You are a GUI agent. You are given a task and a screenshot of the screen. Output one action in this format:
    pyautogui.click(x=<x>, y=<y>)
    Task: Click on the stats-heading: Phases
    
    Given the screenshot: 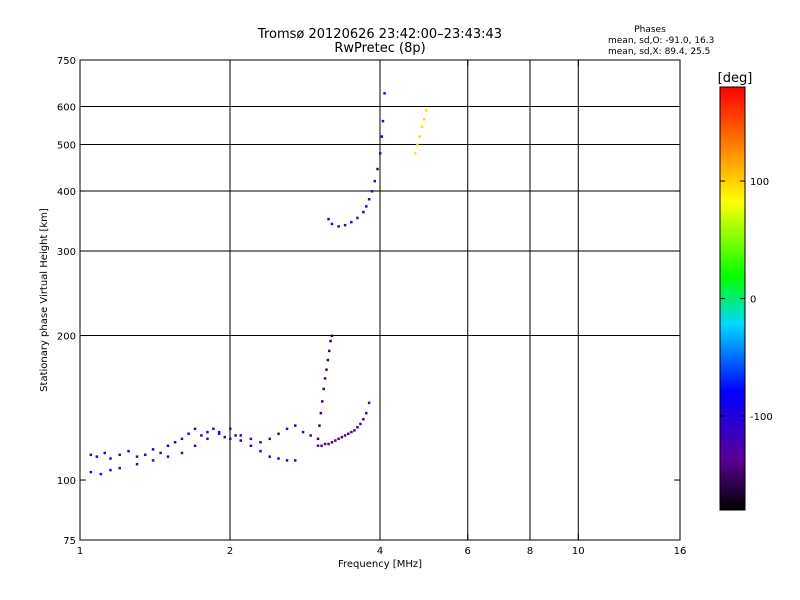 What is the action you would take?
    pyautogui.click(x=650, y=30)
    